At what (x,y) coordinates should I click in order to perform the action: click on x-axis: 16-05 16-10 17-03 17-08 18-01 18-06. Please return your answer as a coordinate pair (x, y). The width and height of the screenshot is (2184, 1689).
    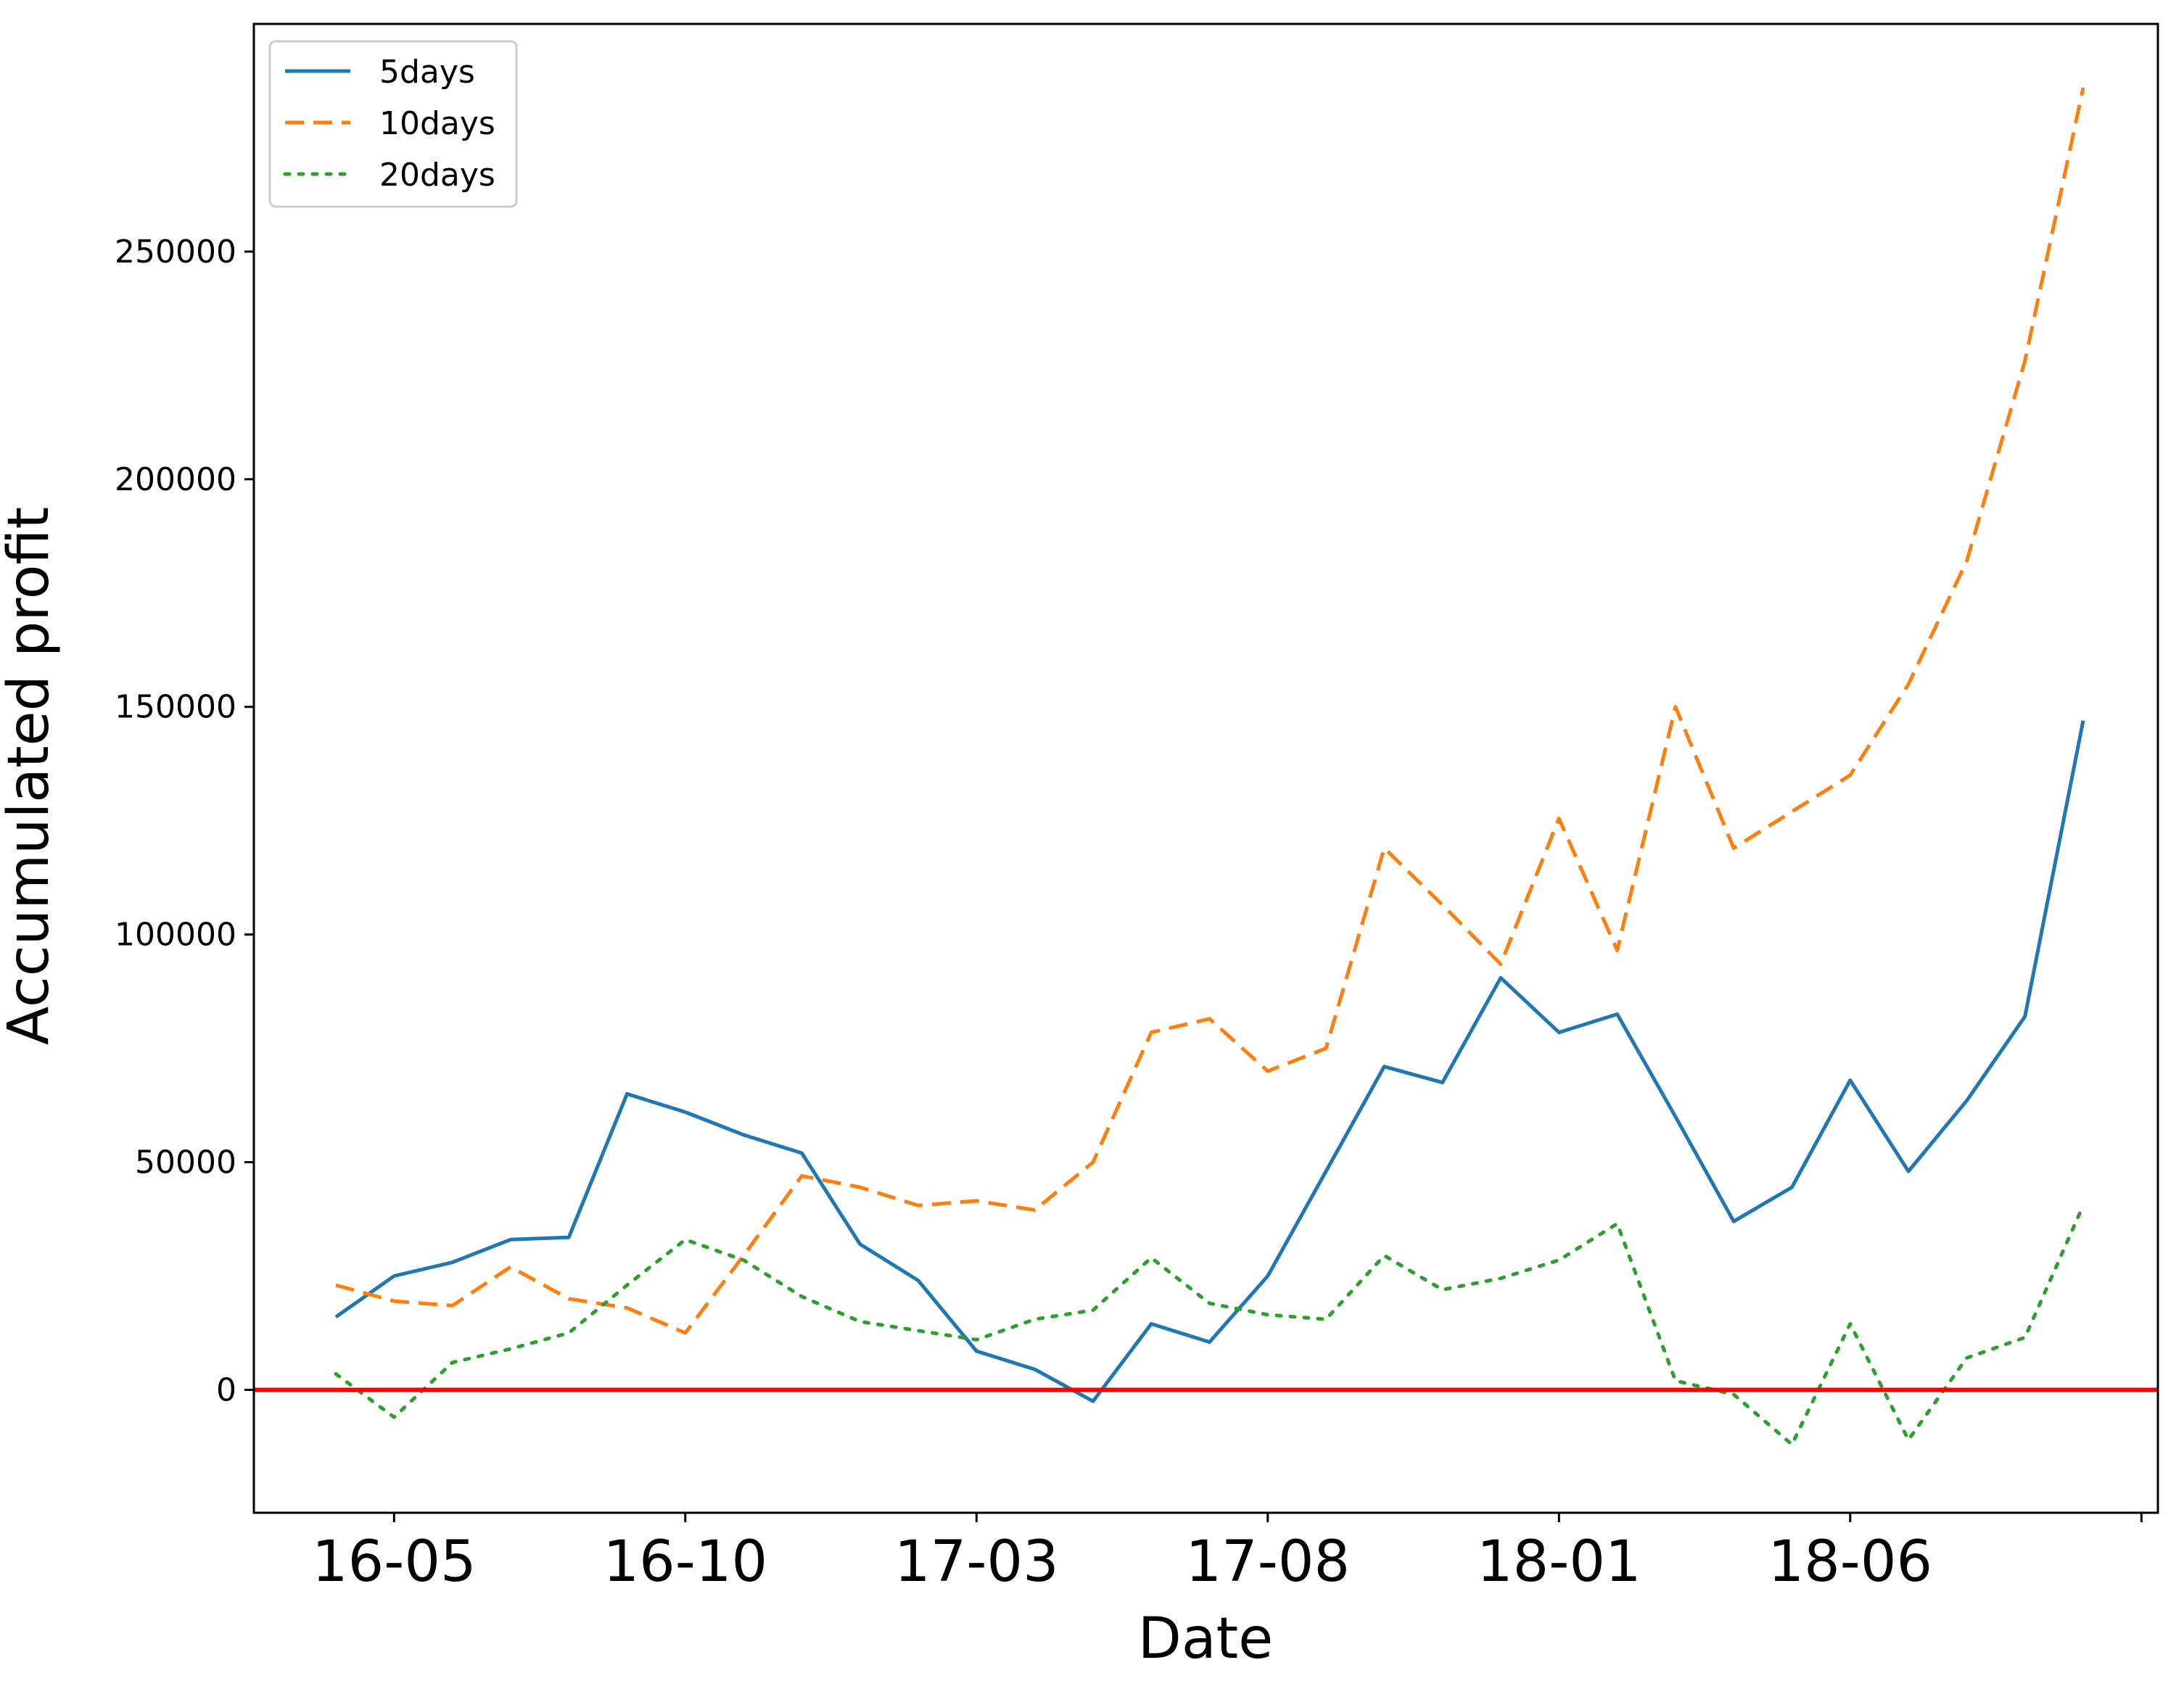
    Looking at the image, I should click on (1227, 1554).